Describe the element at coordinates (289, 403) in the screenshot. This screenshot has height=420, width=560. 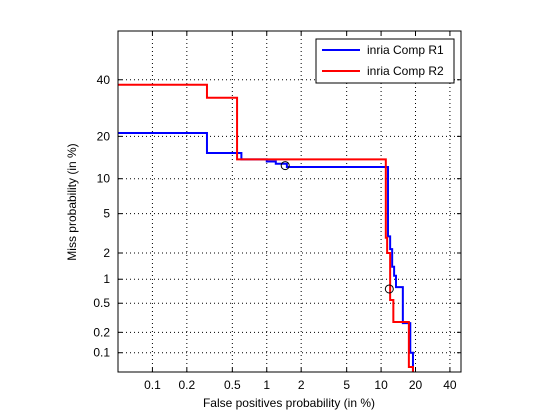
I see `x-axis-label: False positives probability (in %)` at that location.